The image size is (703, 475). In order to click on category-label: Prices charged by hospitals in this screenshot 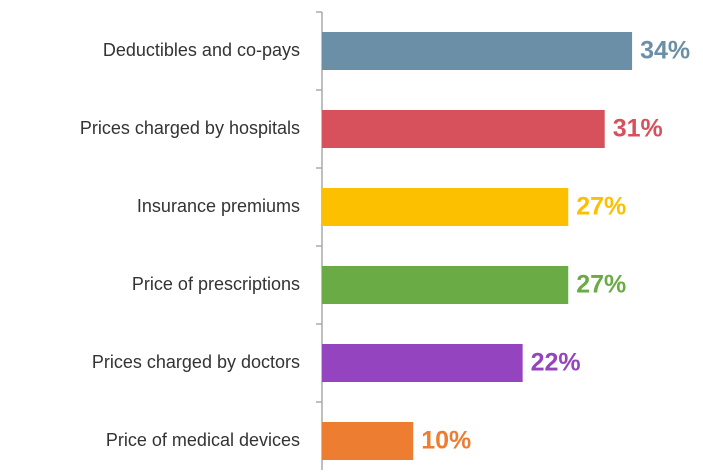, I will do `click(190, 128)`.